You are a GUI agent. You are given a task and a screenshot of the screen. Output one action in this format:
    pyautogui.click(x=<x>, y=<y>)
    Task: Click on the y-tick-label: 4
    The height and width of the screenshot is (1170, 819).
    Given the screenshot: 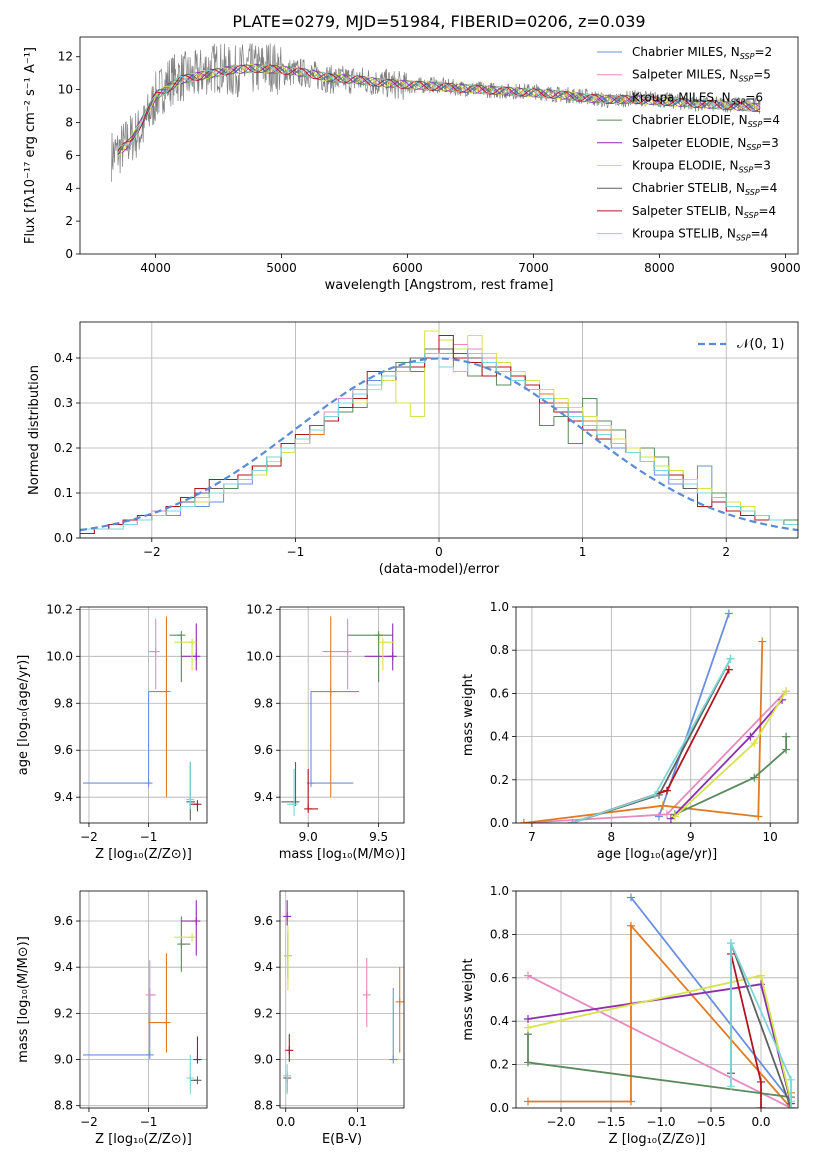 What is the action you would take?
    pyautogui.click(x=69, y=188)
    